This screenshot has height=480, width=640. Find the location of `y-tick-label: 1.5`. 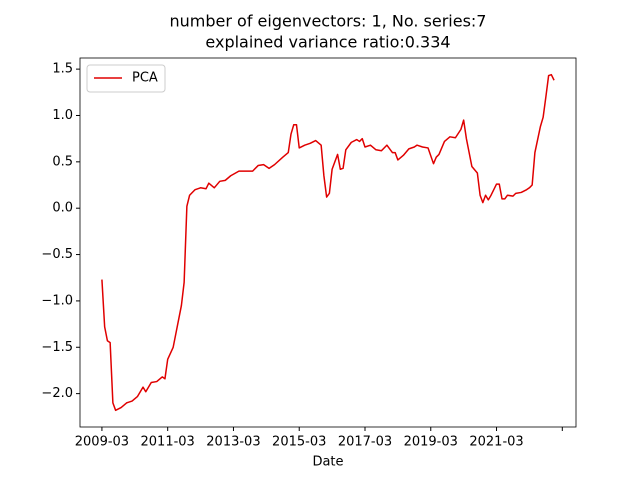

y-tick-label: 1.5 is located at coordinates (62, 69).